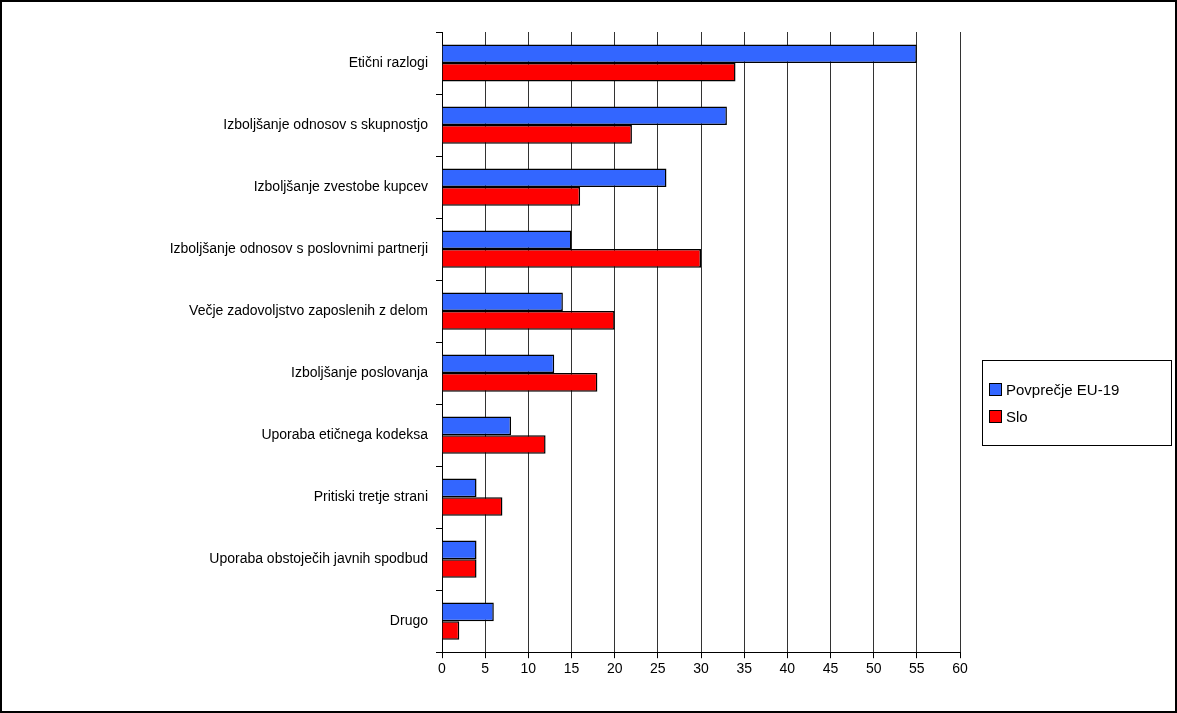 The width and height of the screenshot is (1177, 713). Describe the element at coordinates (1063, 389) in the screenshot. I see `legend-label: Povprečje EU-19` at that location.